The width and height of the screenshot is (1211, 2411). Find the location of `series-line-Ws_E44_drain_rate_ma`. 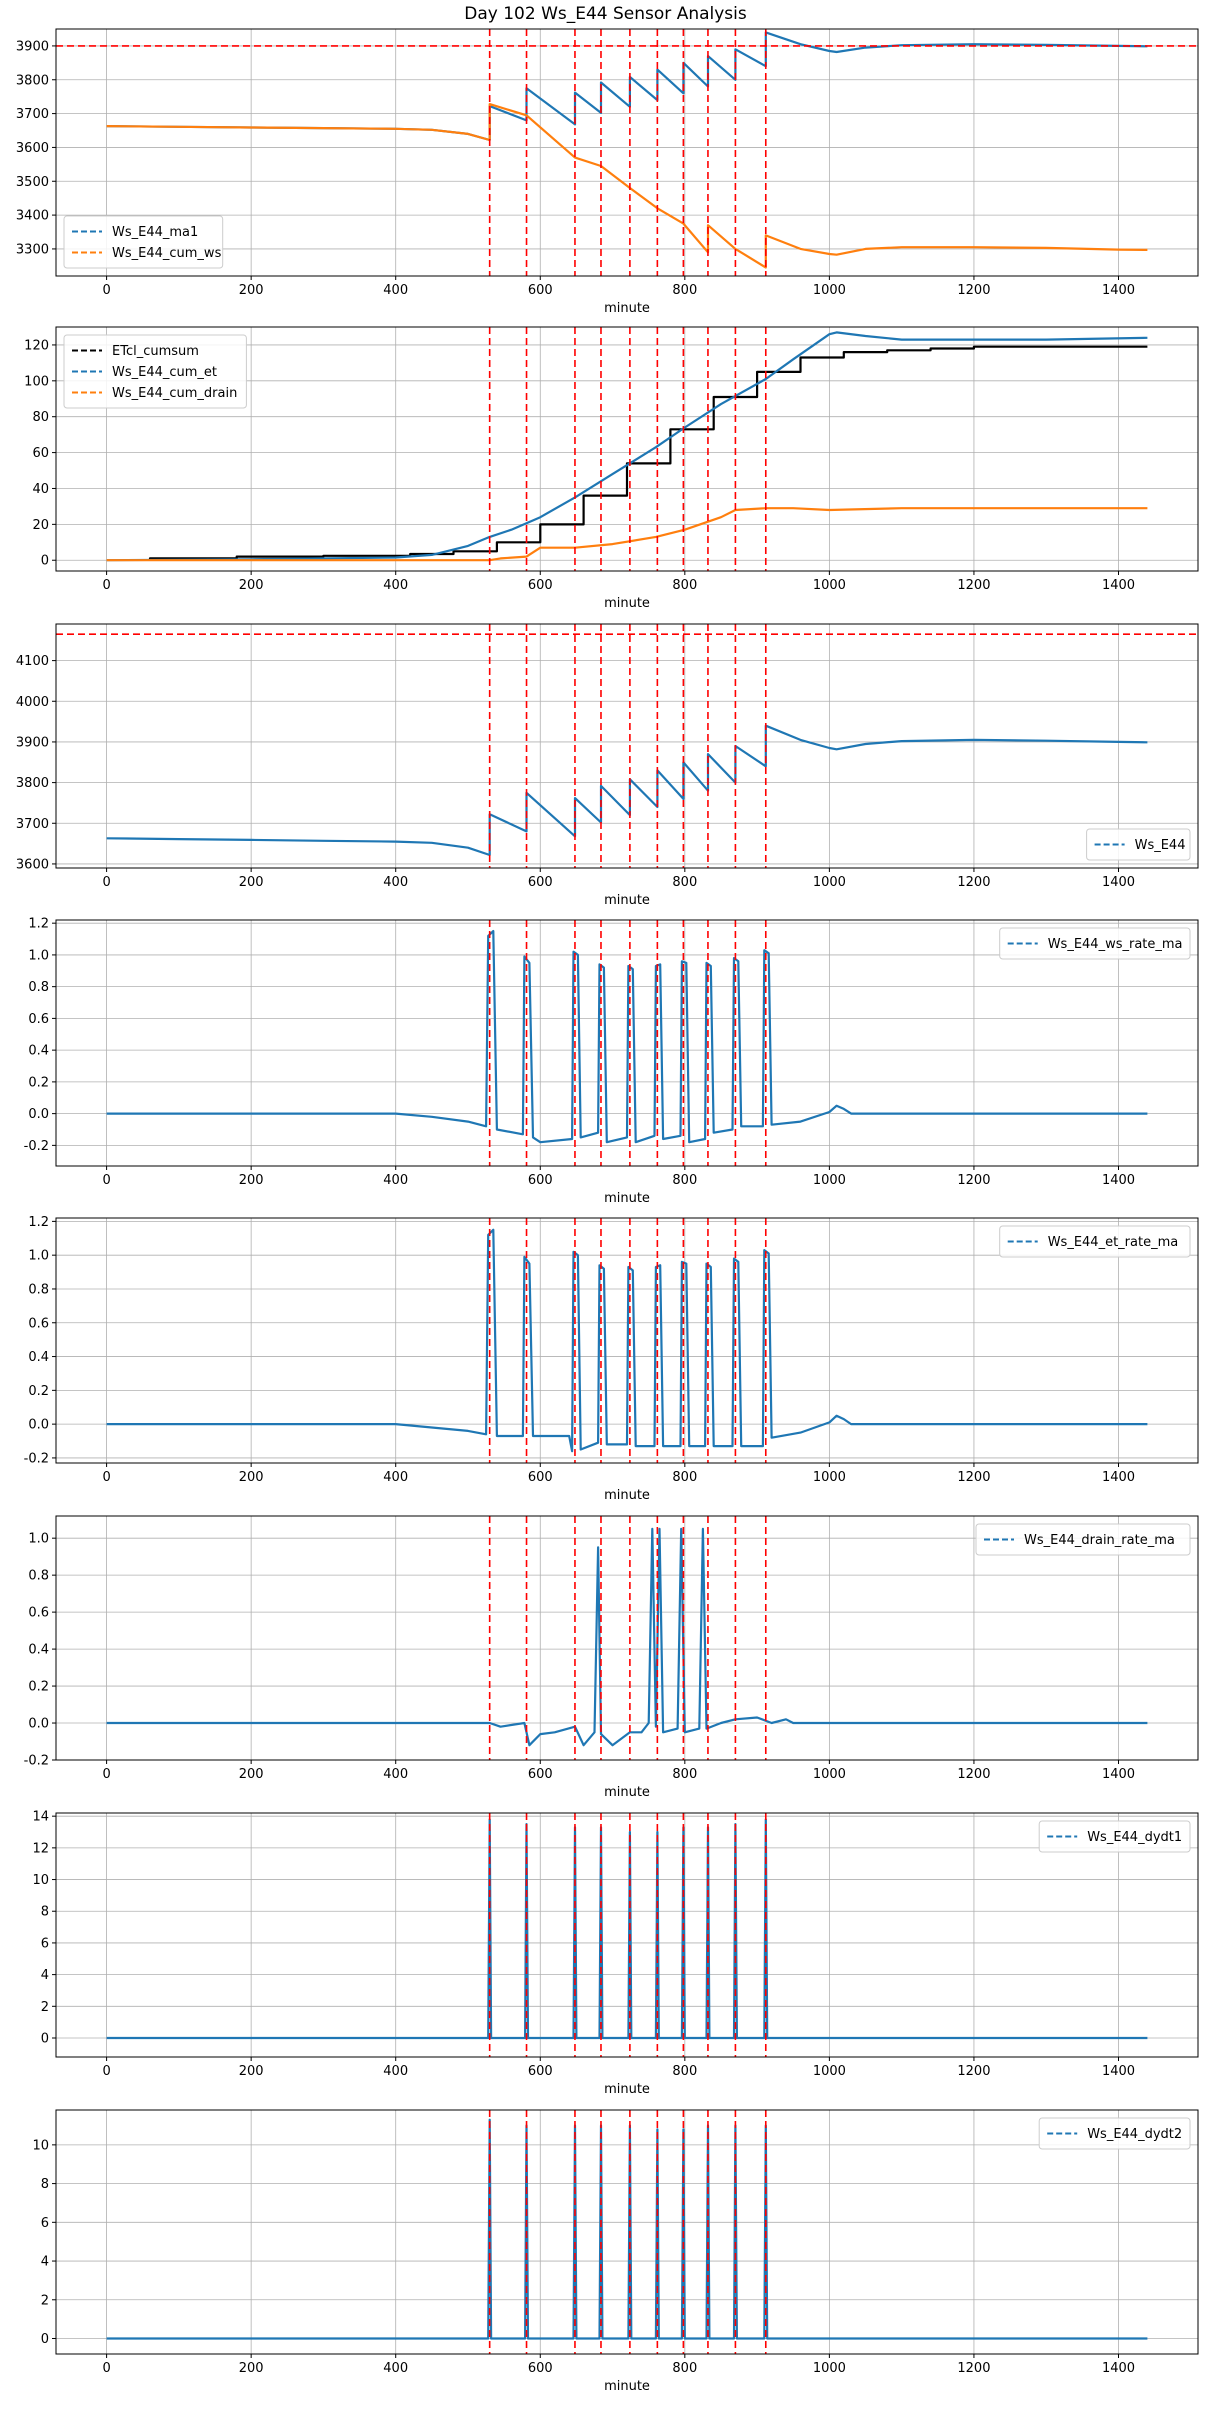

series-line-Ws_E44_drain_rate_ma is located at coordinates (627, 1637).